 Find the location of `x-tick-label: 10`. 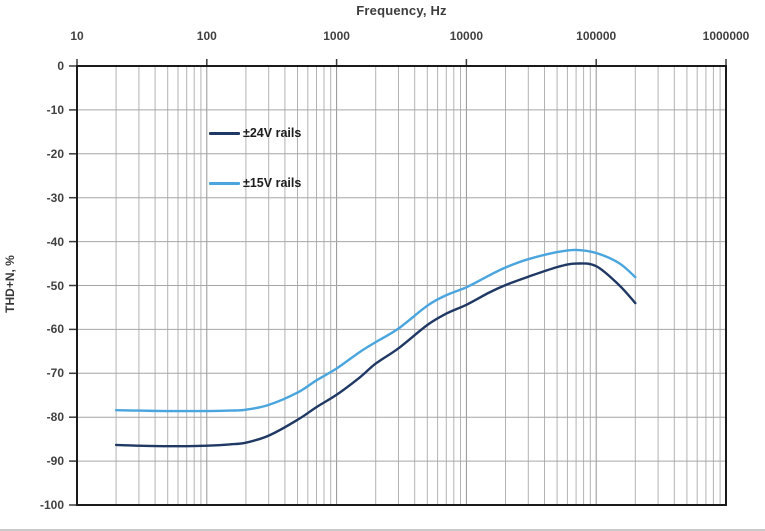

x-tick-label: 10 is located at coordinates (77, 36).